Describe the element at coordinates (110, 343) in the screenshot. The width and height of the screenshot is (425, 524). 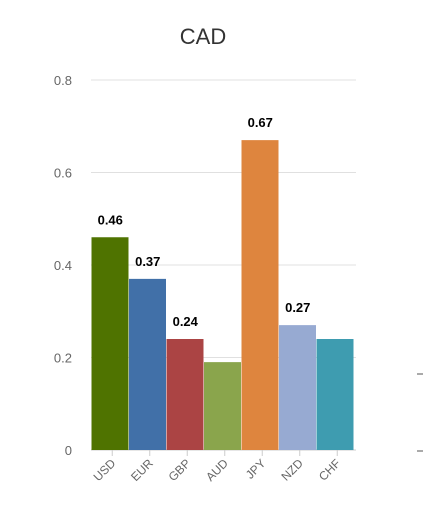
I see `bar-usd` at that location.